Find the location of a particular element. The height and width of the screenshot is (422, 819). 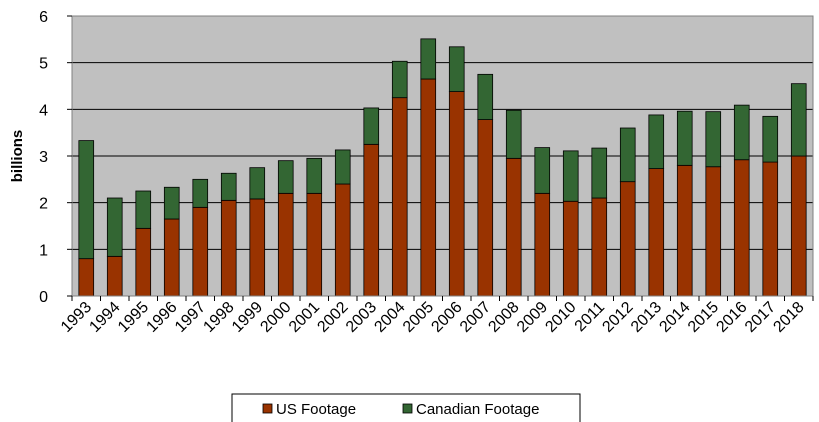

x-tick-label: 2002 is located at coordinates (332, 317).